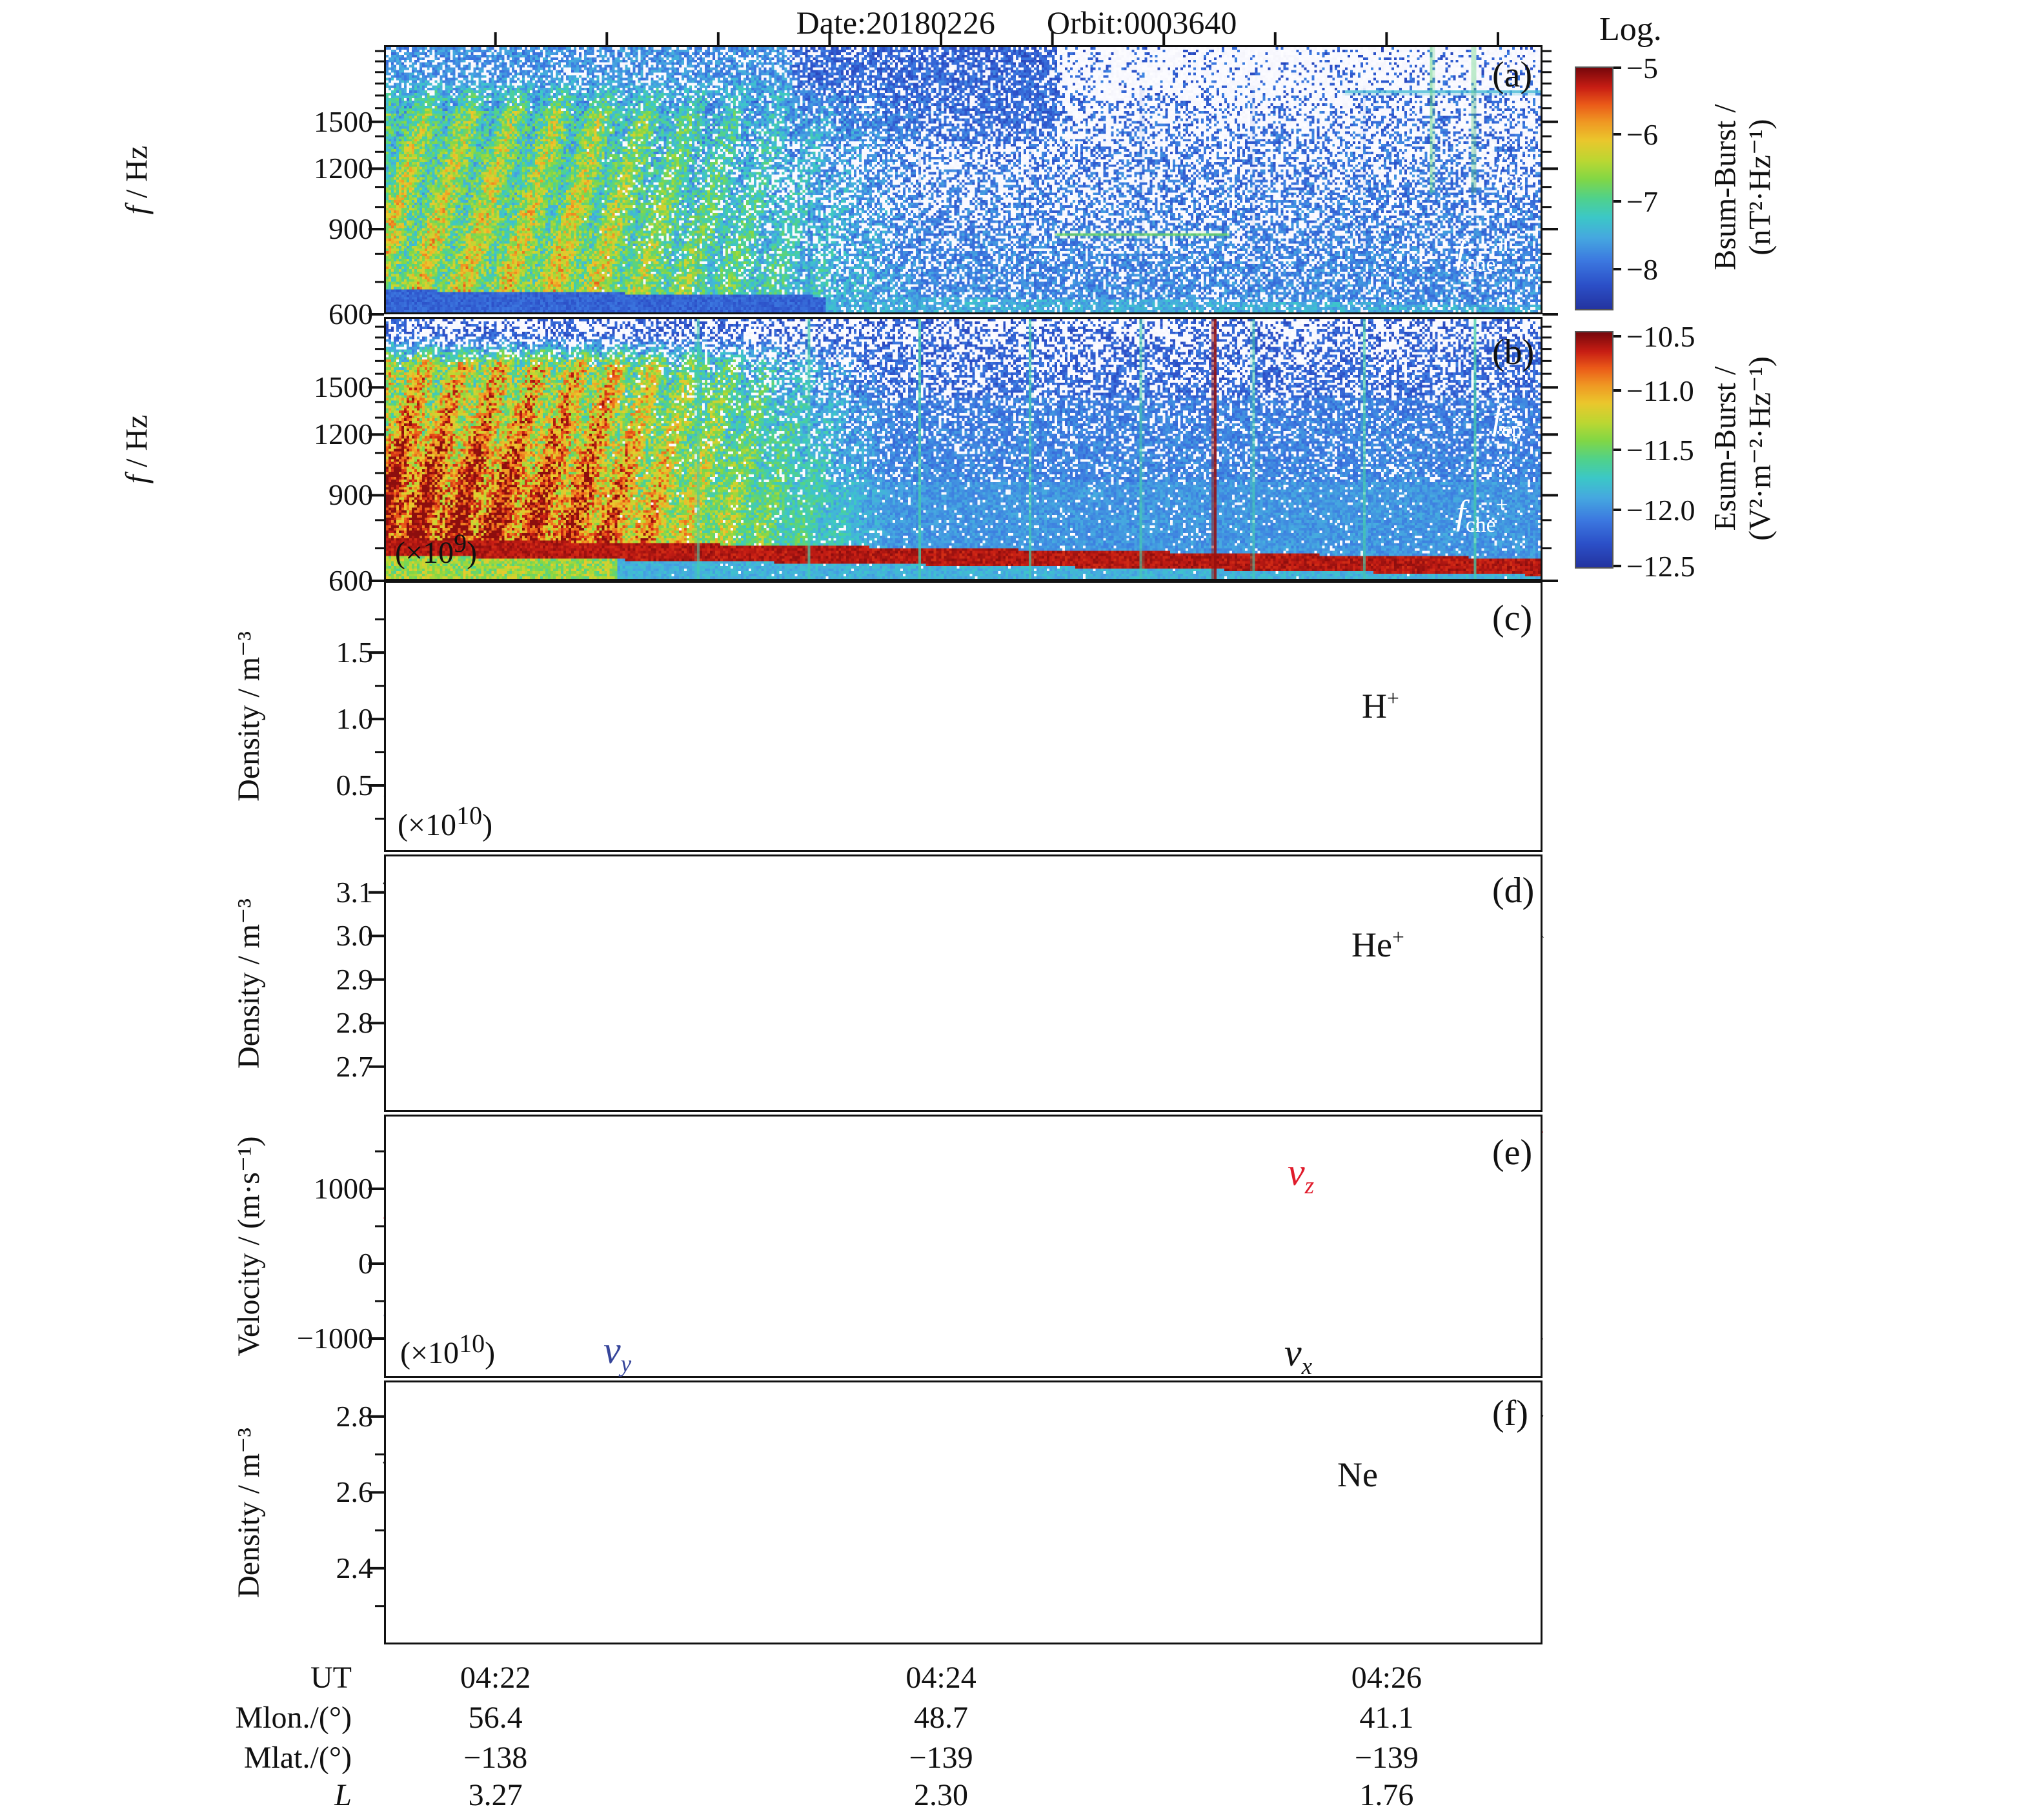  What do you see at coordinates (1377, 944) in the screenshot?
I see `annotation-d-0: He+` at bounding box center [1377, 944].